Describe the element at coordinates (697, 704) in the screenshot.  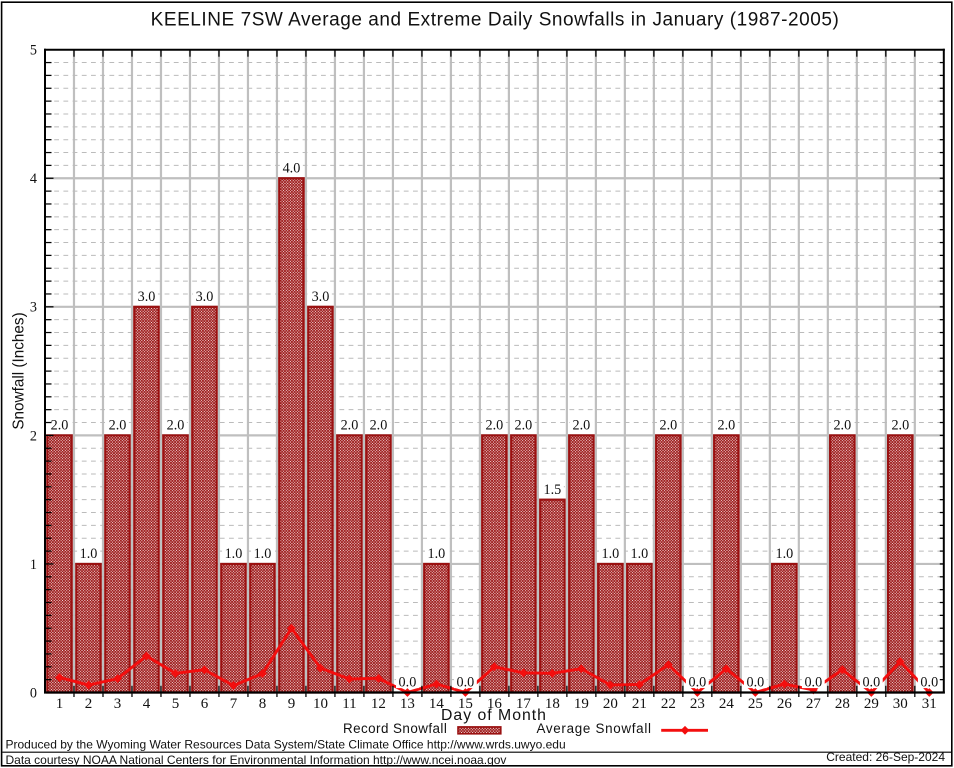
I see `svg-text: 23` at that location.